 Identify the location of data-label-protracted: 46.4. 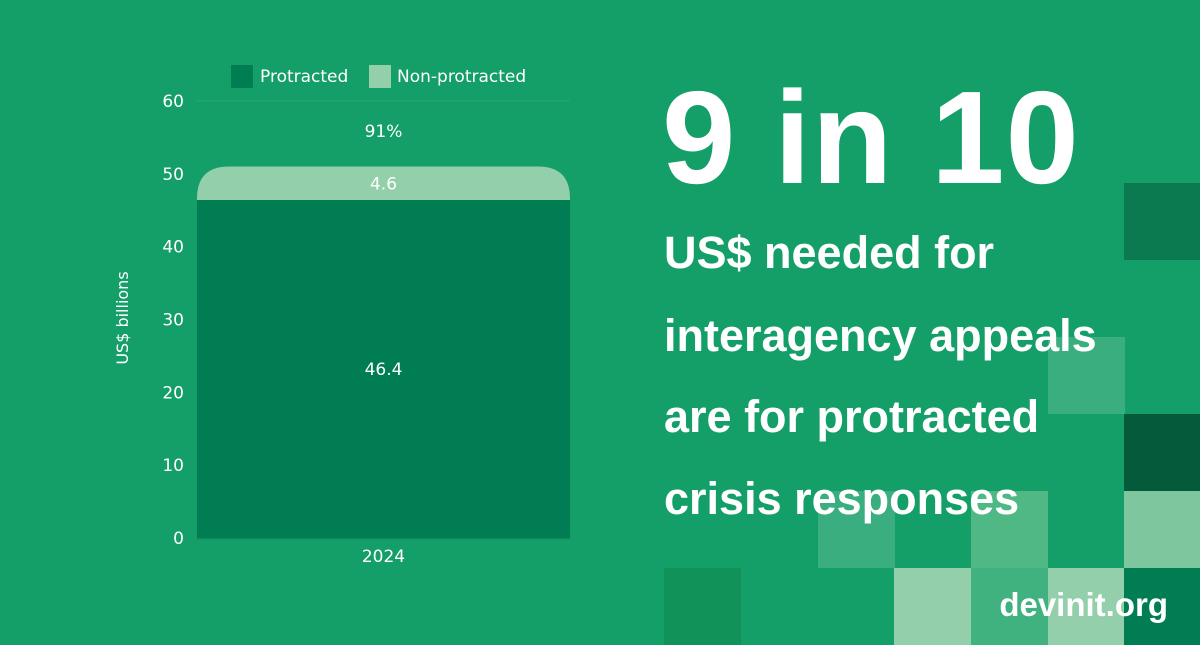
(384, 370).